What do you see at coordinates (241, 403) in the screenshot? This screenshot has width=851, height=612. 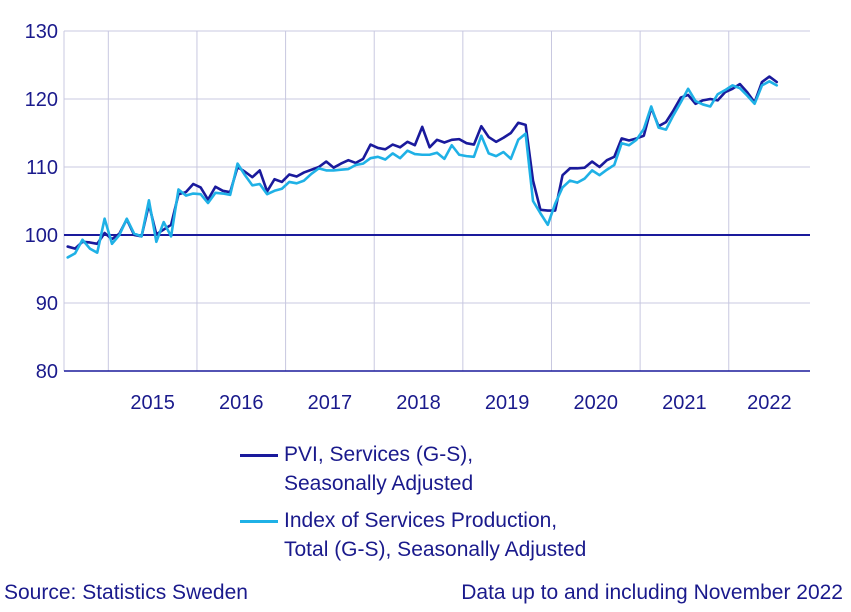 I see `x-tick-label-year: 2016` at bounding box center [241, 403].